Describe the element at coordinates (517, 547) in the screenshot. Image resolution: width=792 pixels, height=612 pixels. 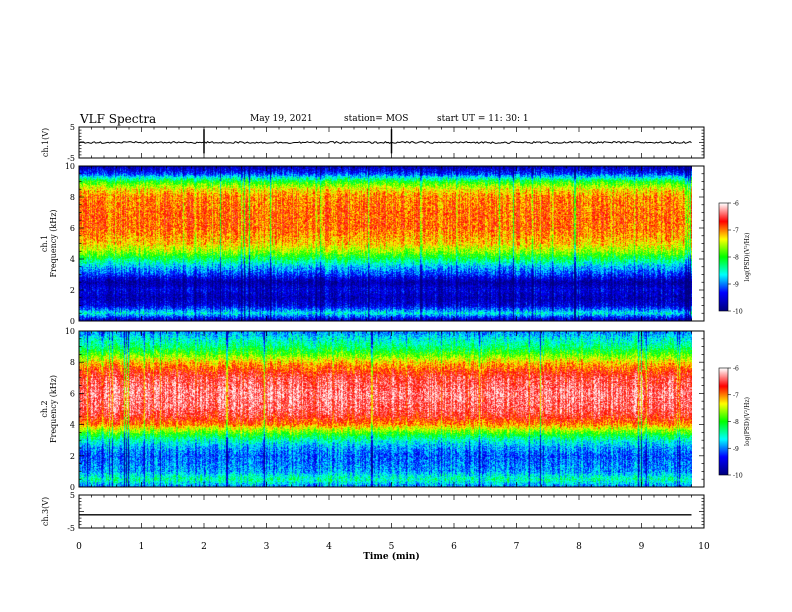
I see `x-tick-label: 7` at that location.